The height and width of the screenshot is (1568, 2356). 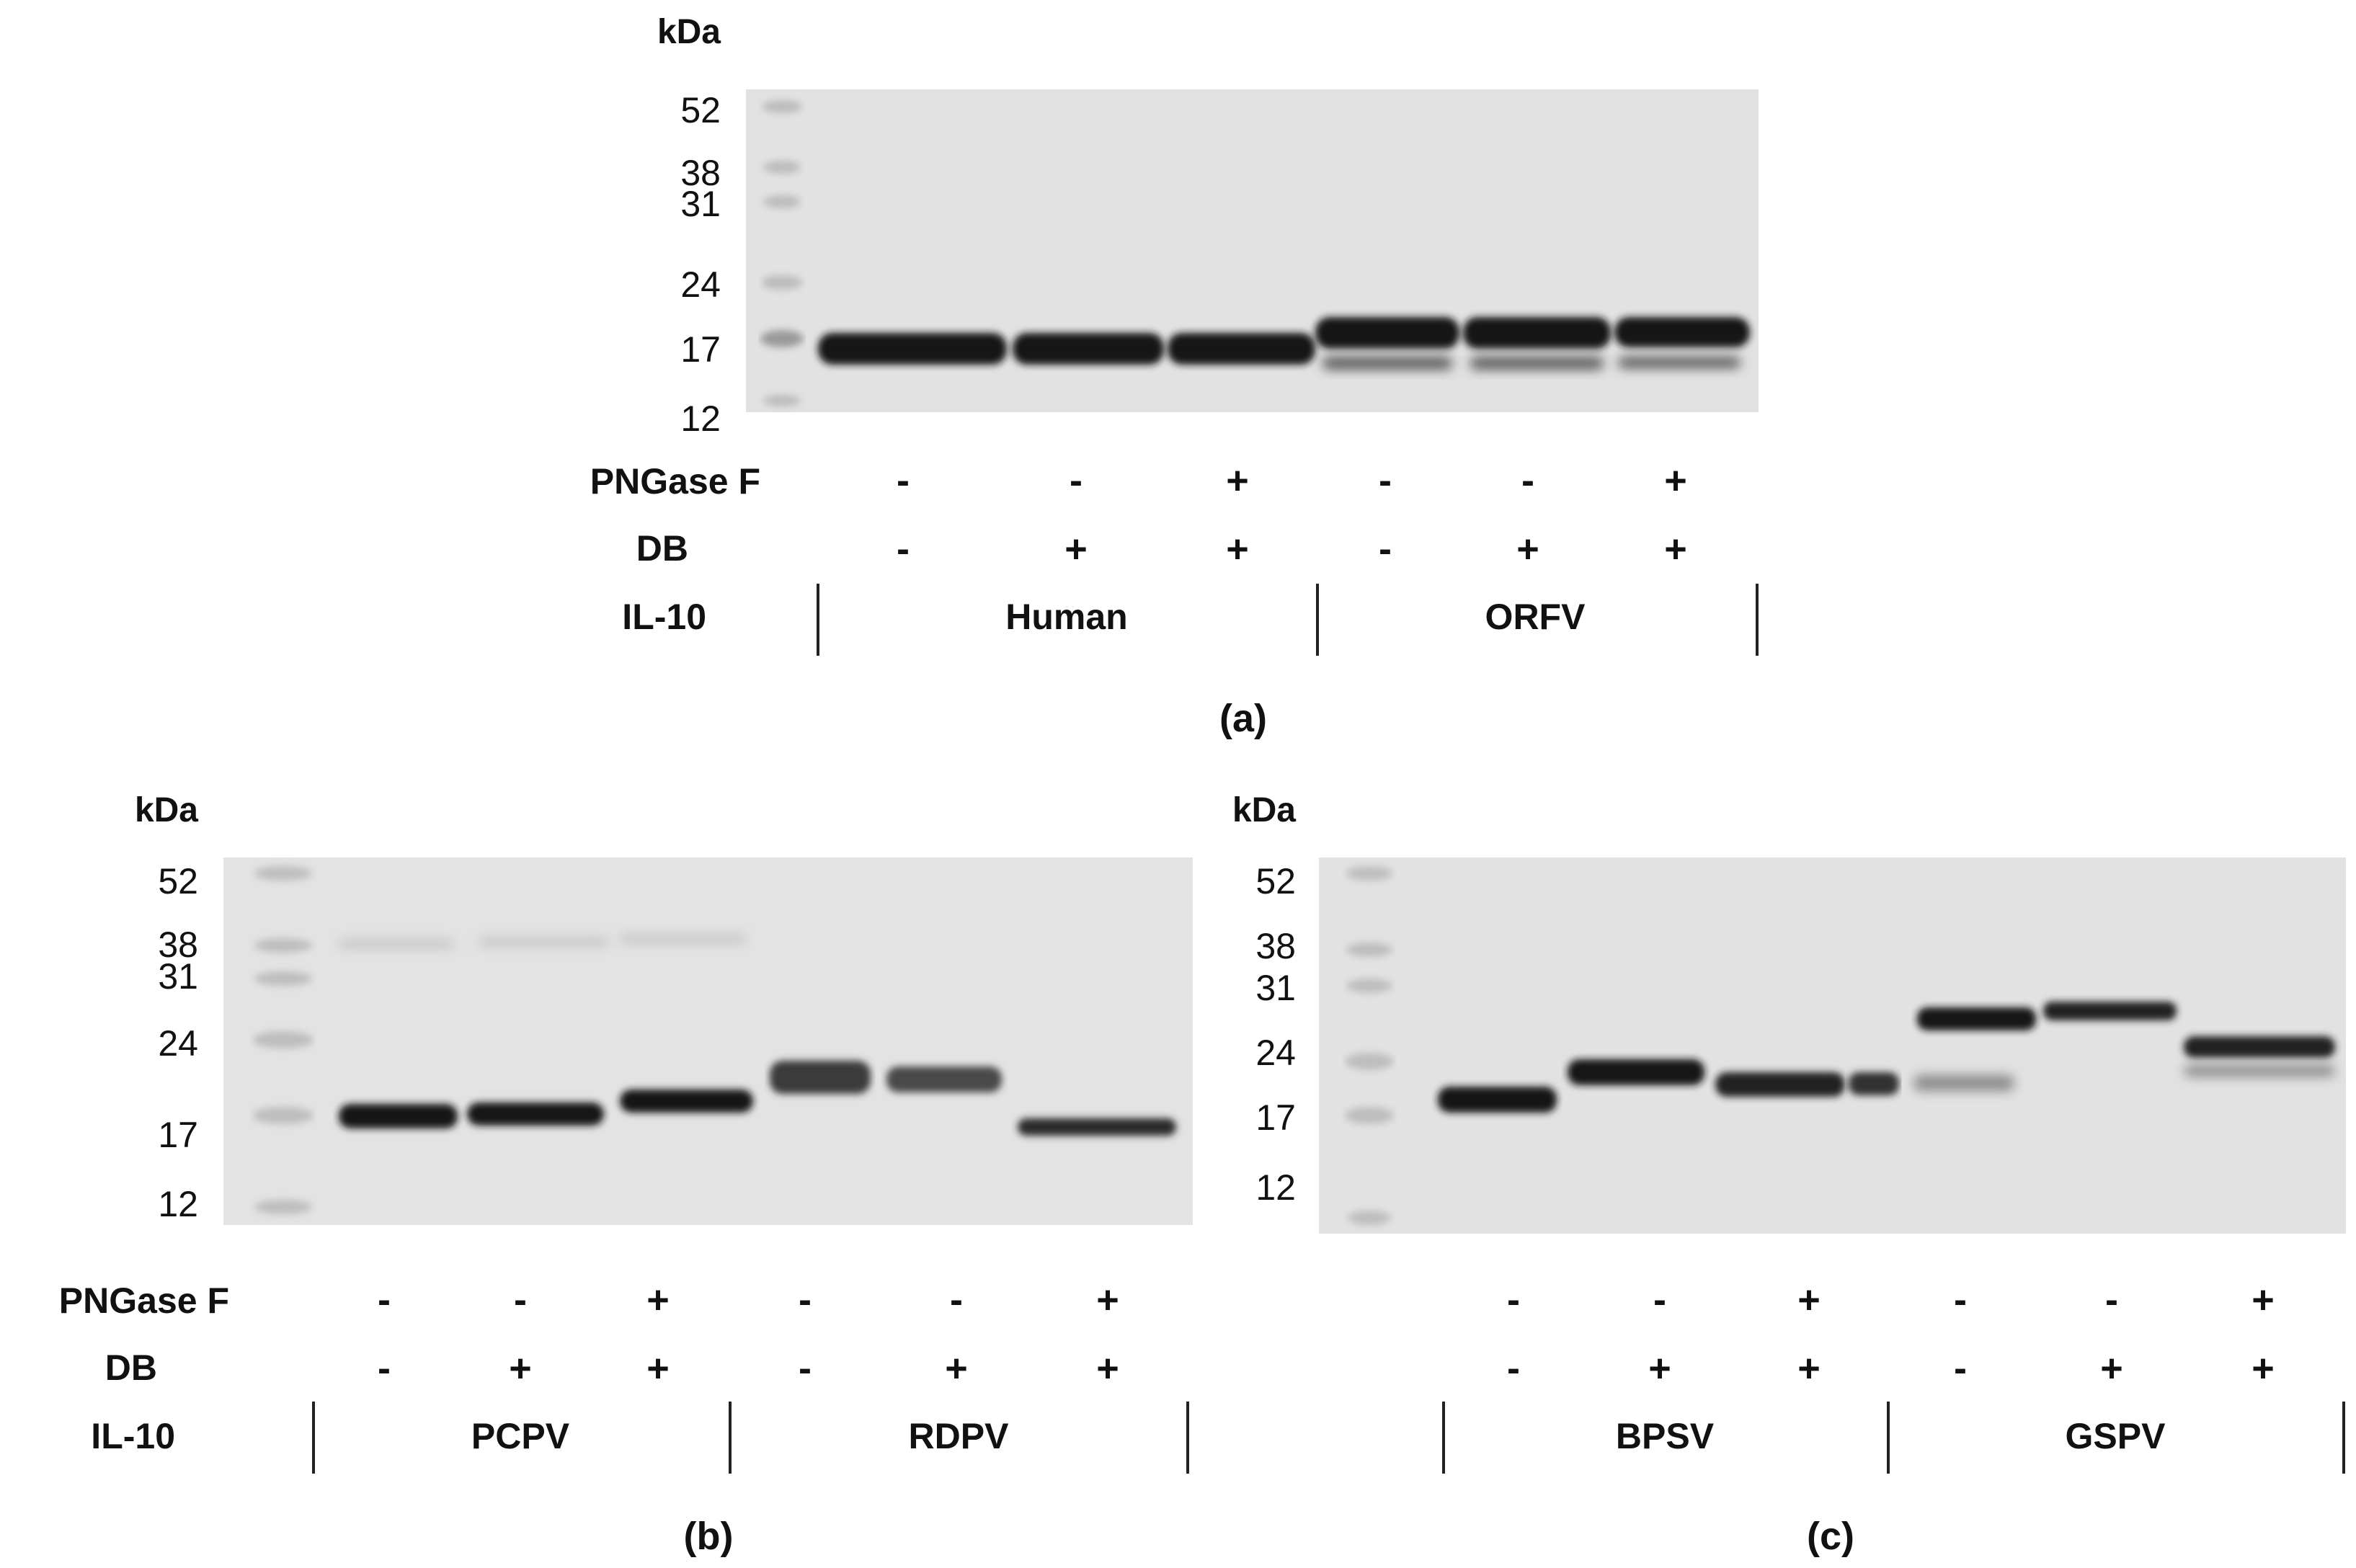 What do you see at coordinates (675, 481) in the screenshot?
I see `panel-a-pngase-label: PNGase F` at bounding box center [675, 481].